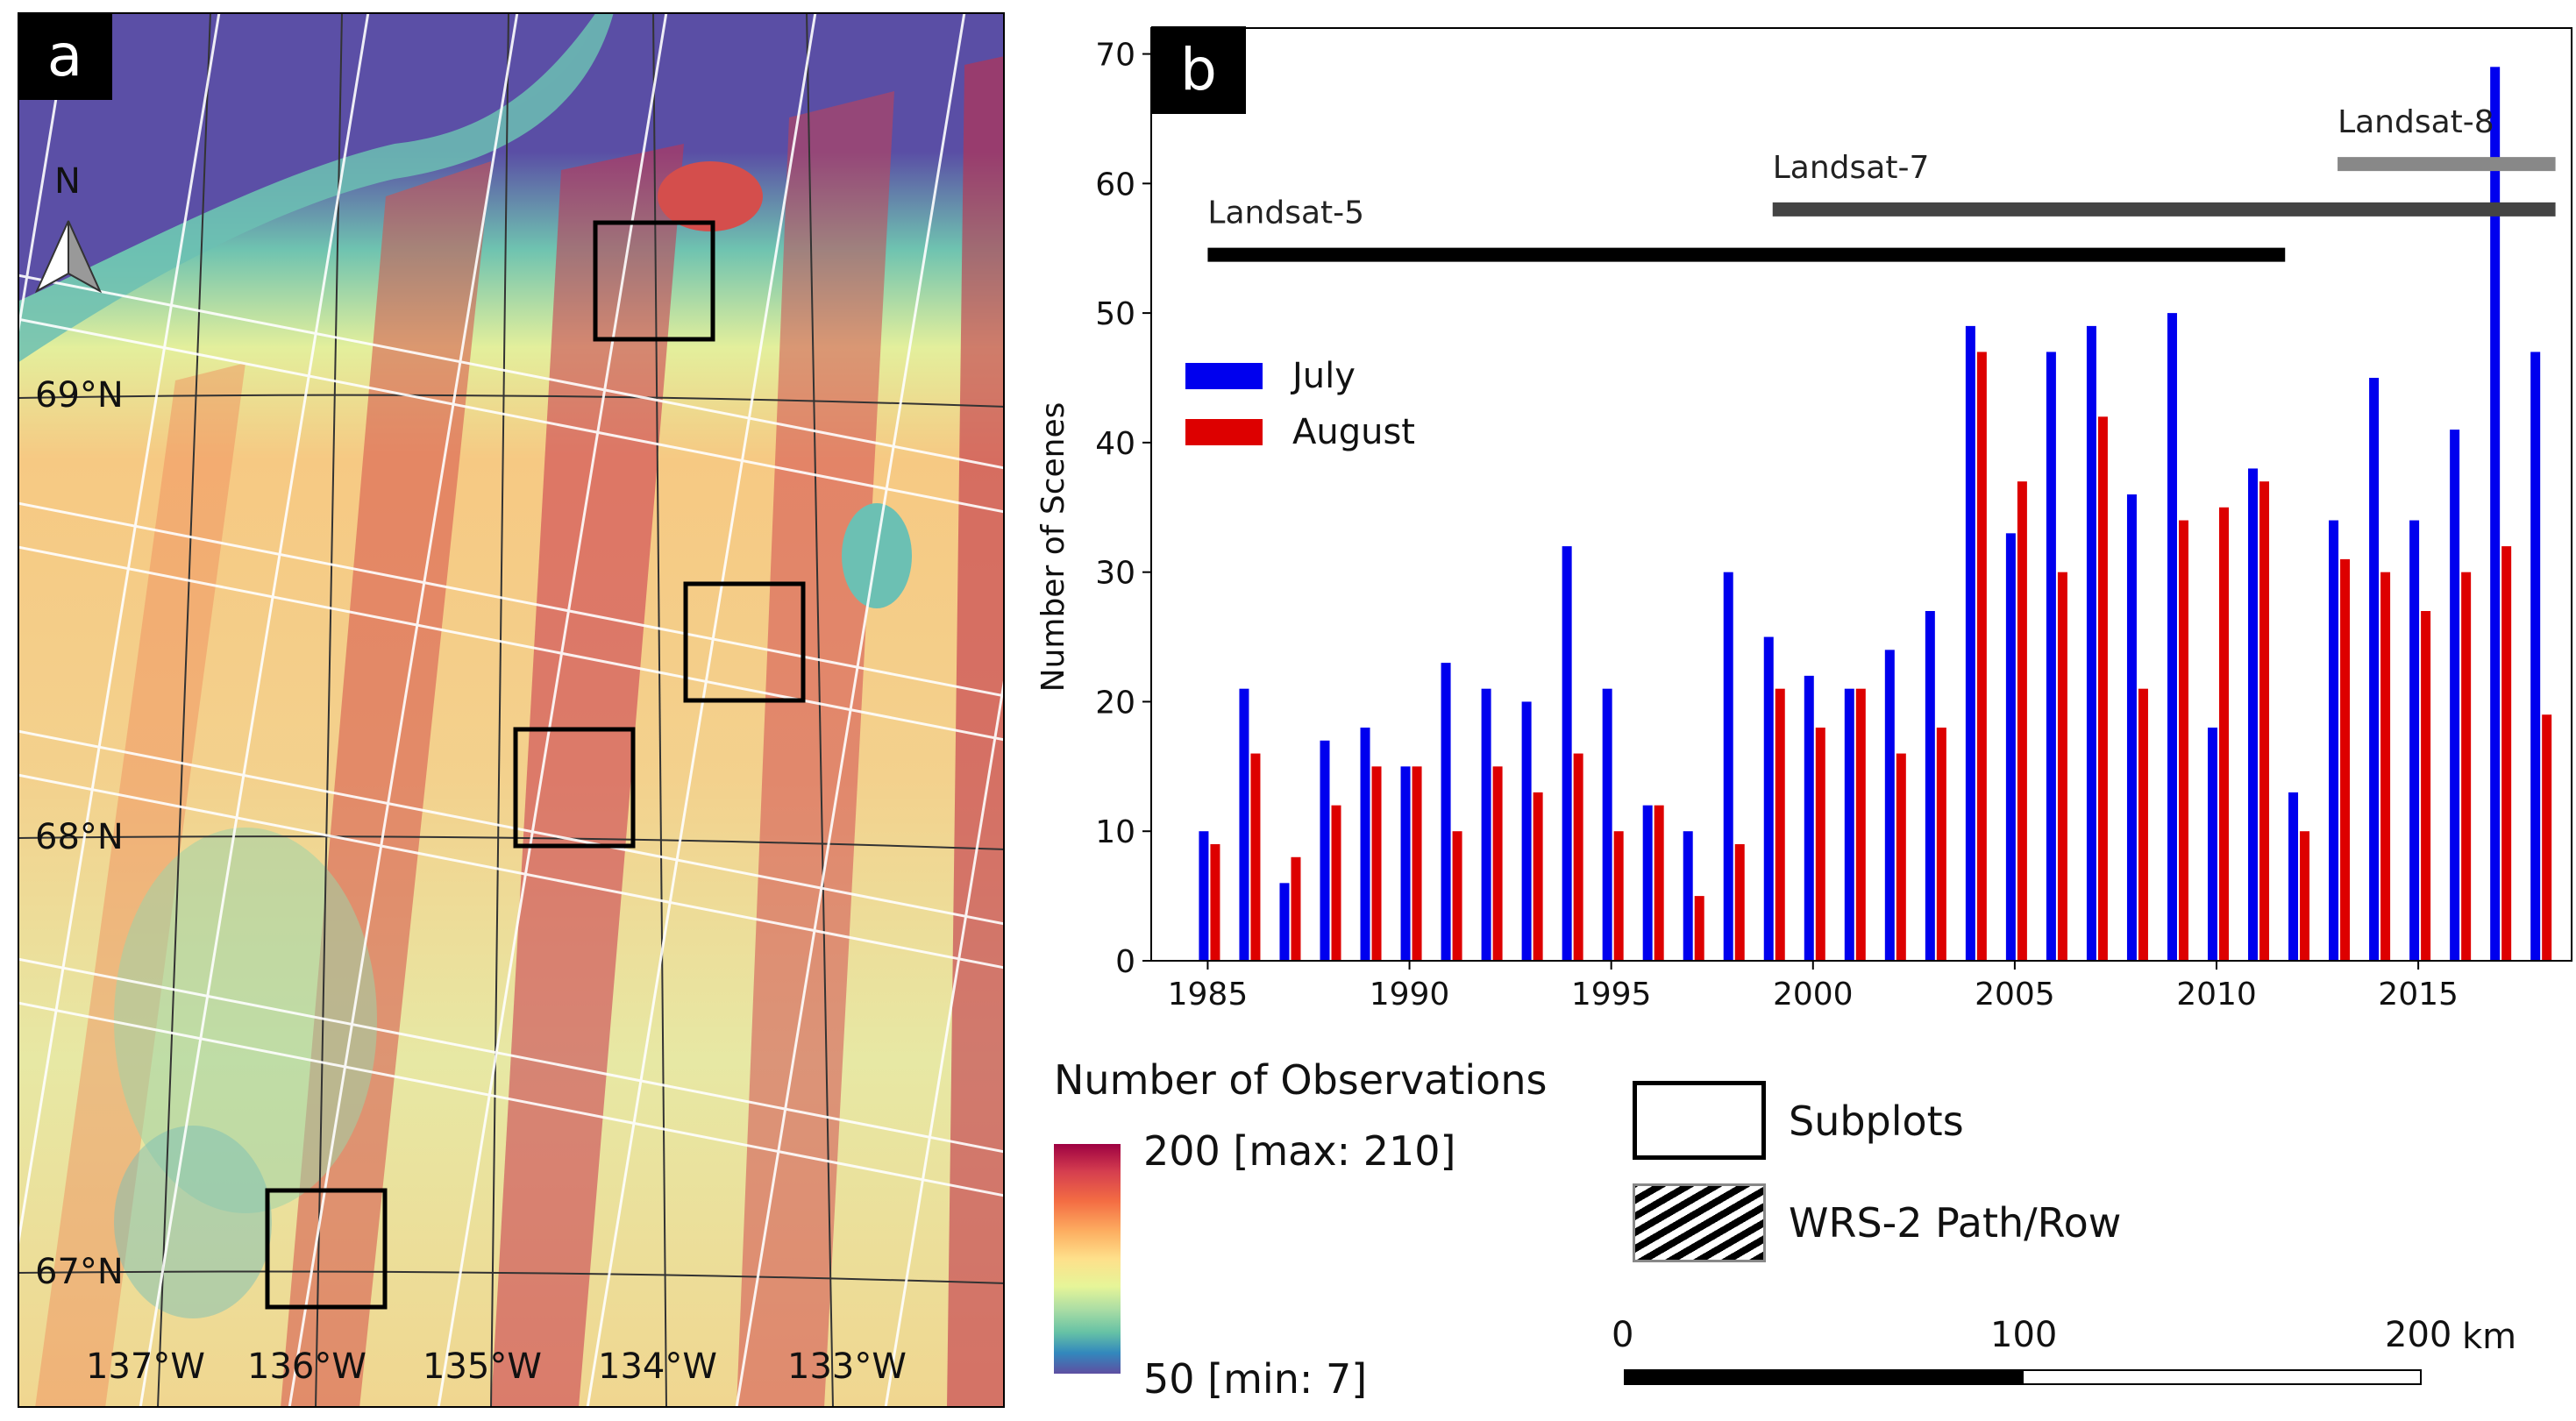  Describe the element at coordinates (1115, 314) in the screenshot. I see `y-tick-label: 50` at that location.